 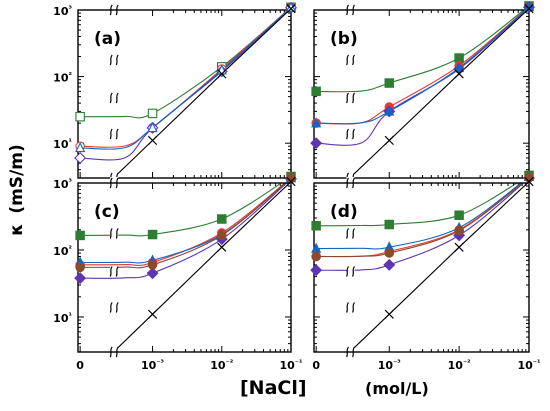 What do you see at coordinates (62, 11) in the screenshot?
I see `y-tick-label: 10³` at bounding box center [62, 11].